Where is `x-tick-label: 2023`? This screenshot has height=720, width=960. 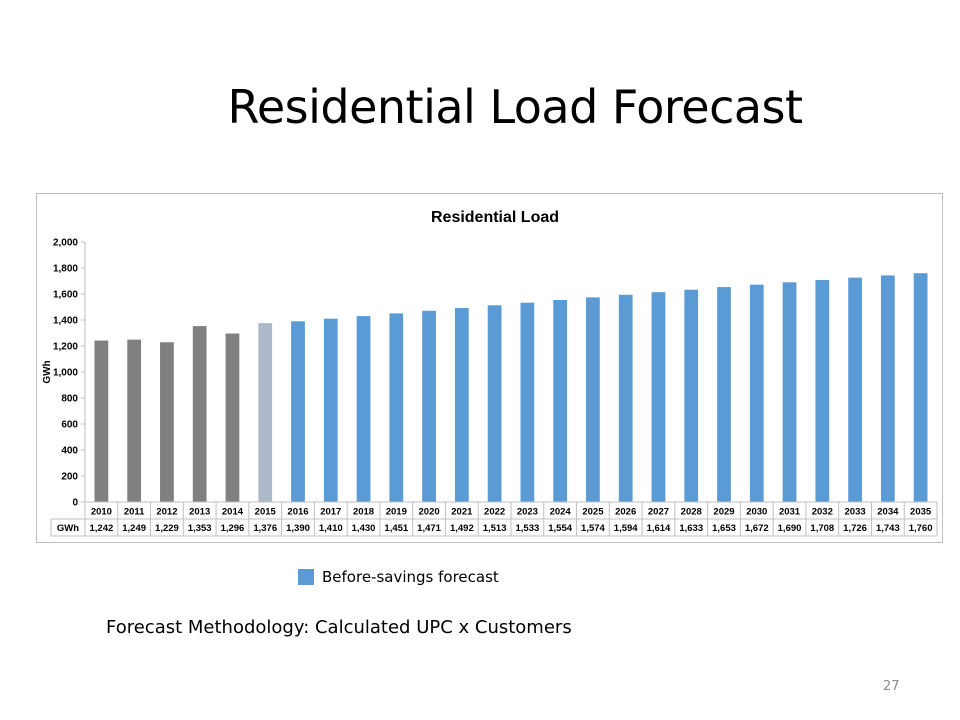 x-tick-label: 2023 is located at coordinates (527, 512).